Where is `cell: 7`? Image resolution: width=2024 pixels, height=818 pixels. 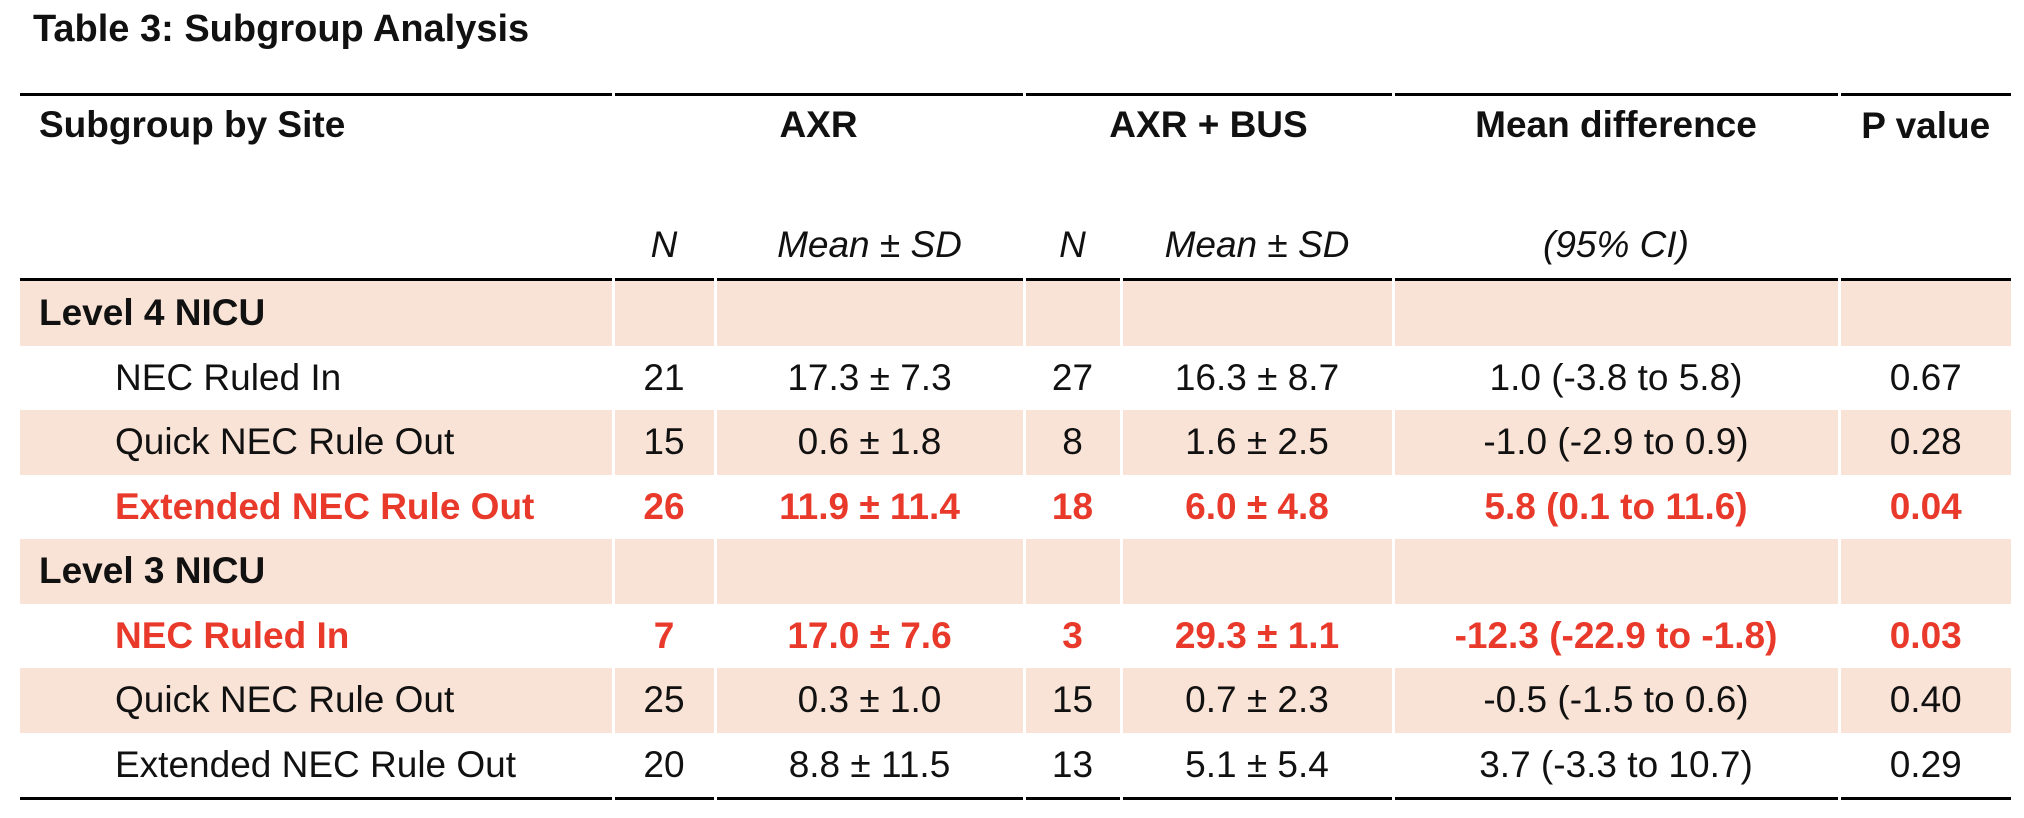 cell: 7 is located at coordinates (663, 635).